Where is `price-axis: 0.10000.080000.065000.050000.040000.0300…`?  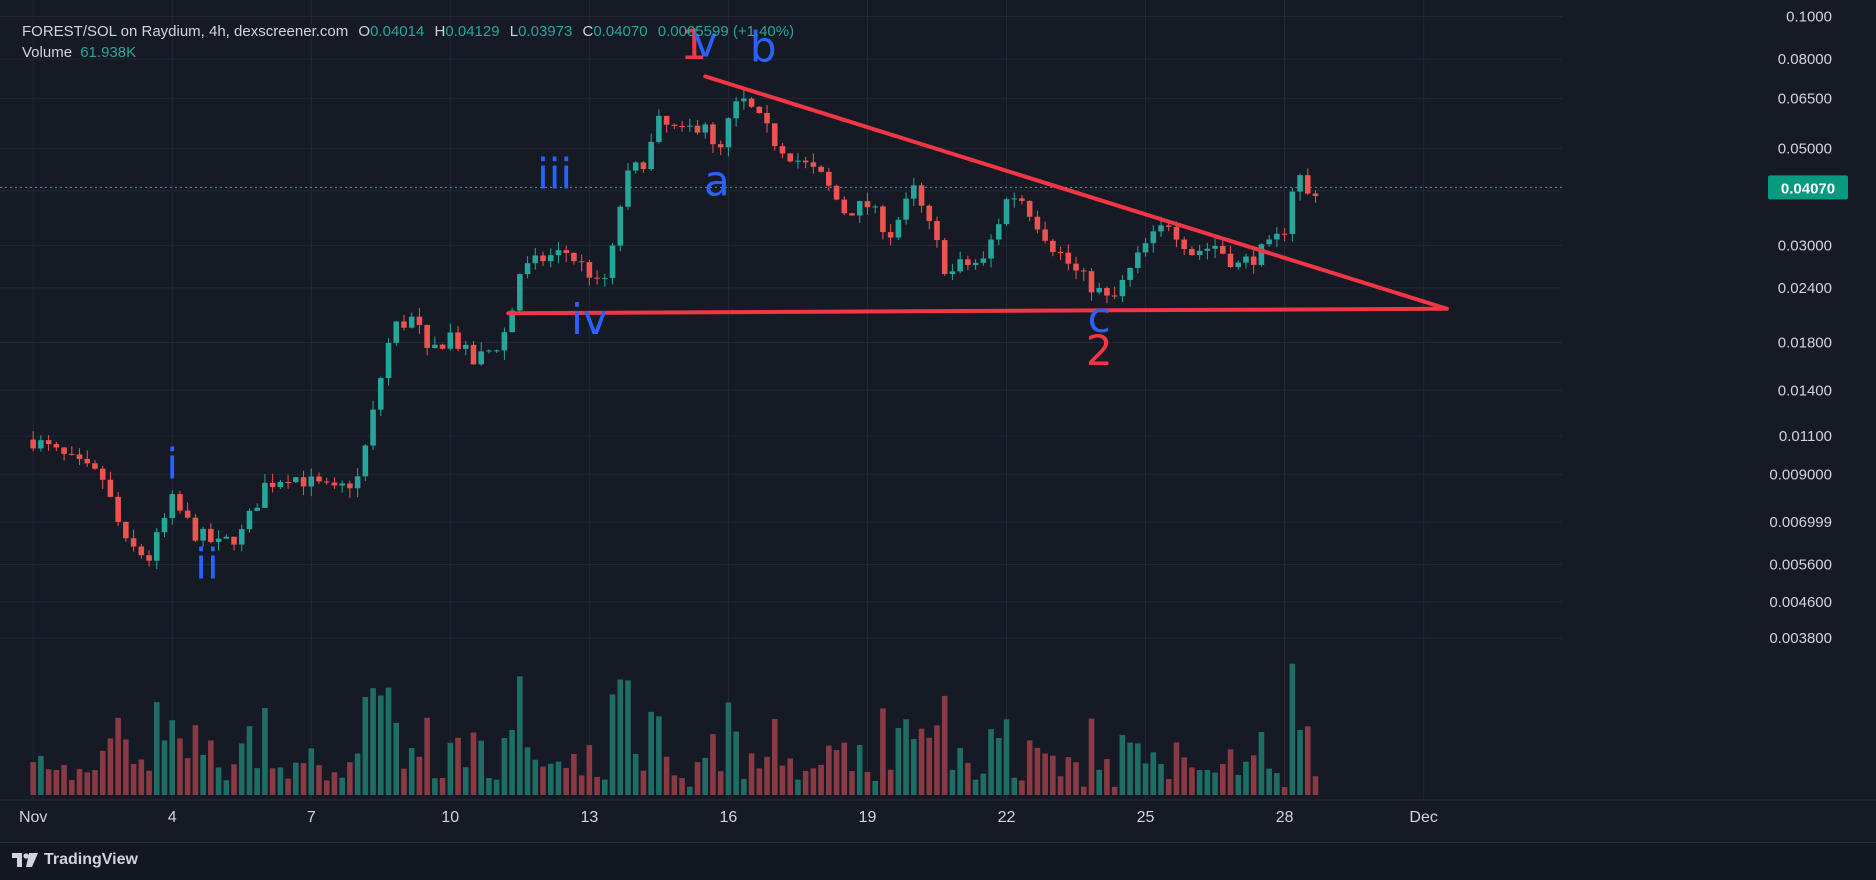 price-axis: 0.10000.080000.065000.050000.040000.0300… is located at coordinates (1800, 328).